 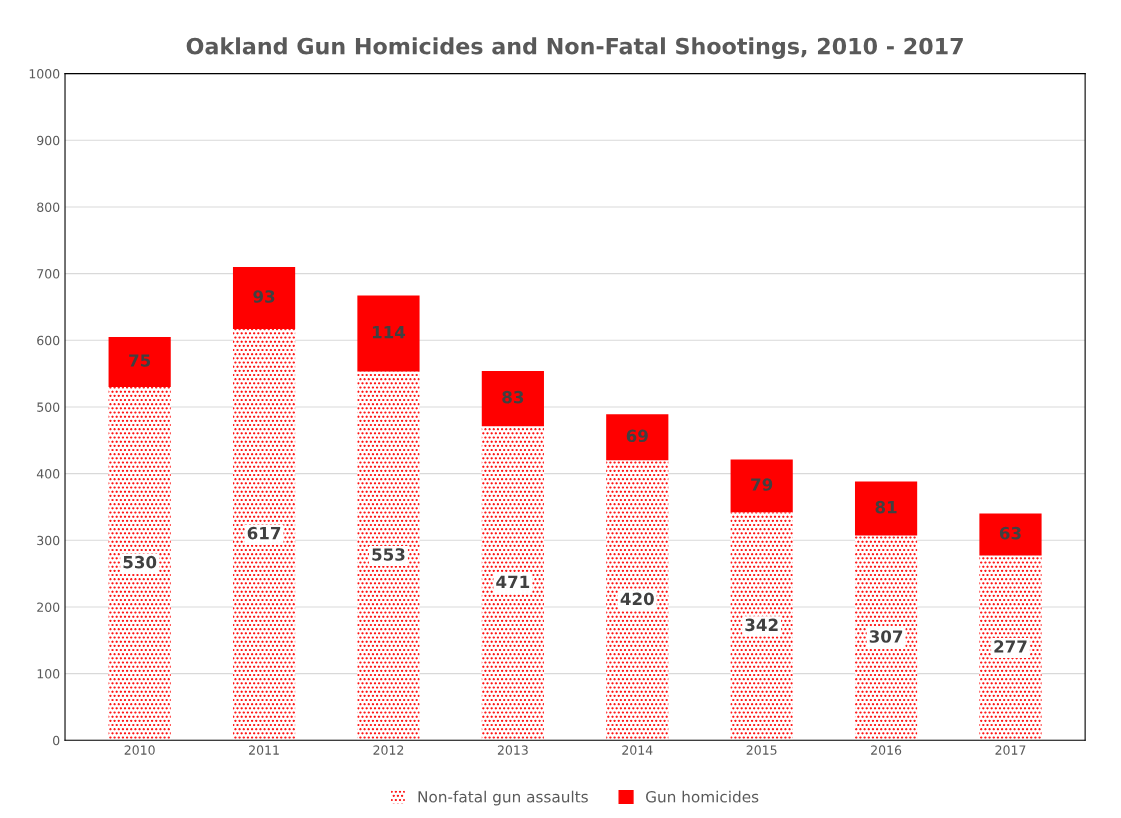 I want to click on data-label: 63, so click(x=1010, y=533).